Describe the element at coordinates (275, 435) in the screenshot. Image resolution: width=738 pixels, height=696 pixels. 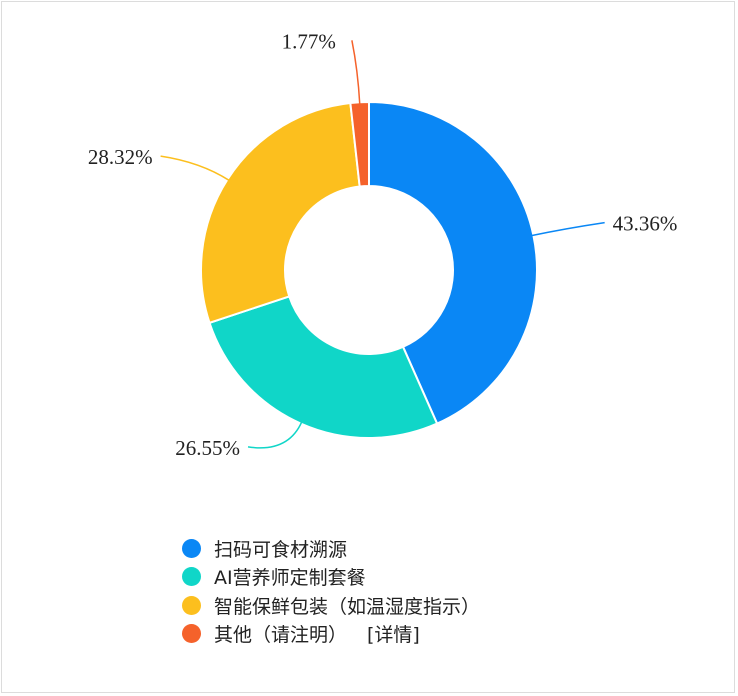
I see `leader-line-ai-nutritionist` at that location.